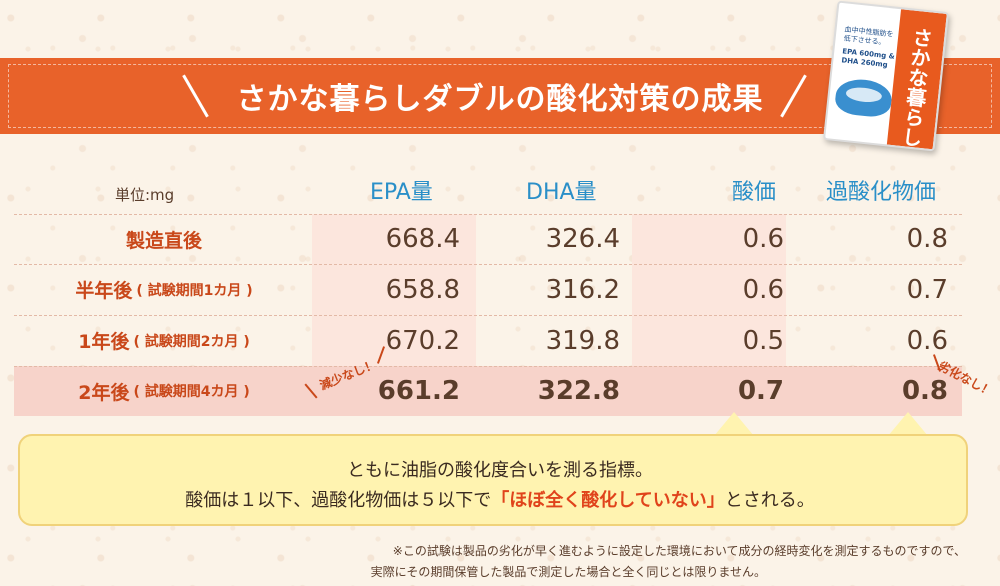 This screenshot has width=1000, height=586. What do you see at coordinates (191, 341) in the screenshot?
I see `row-label-sub: ( 試験期間2カ月 )` at bounding box center [191, 341].